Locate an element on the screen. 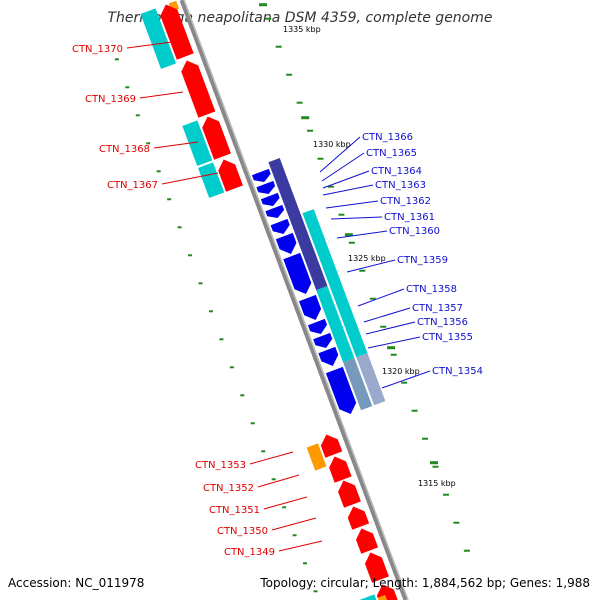 This screenshot has height=600, width=600. forward-gene-label: CTN_1366 is located at coordinates (387, 137).